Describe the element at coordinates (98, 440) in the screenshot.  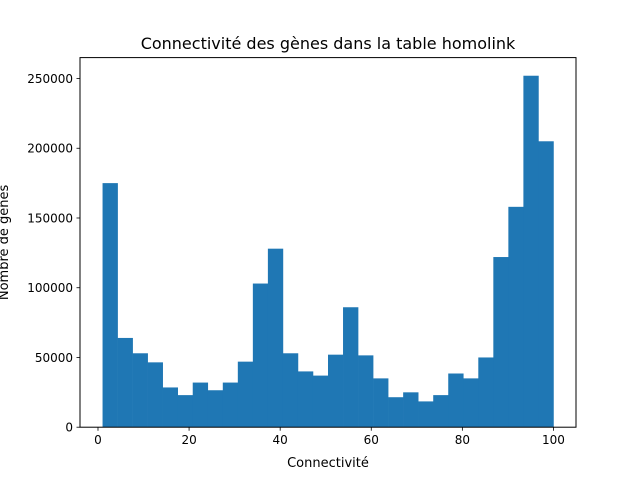
I see `x-tick-label: 0` at that location.